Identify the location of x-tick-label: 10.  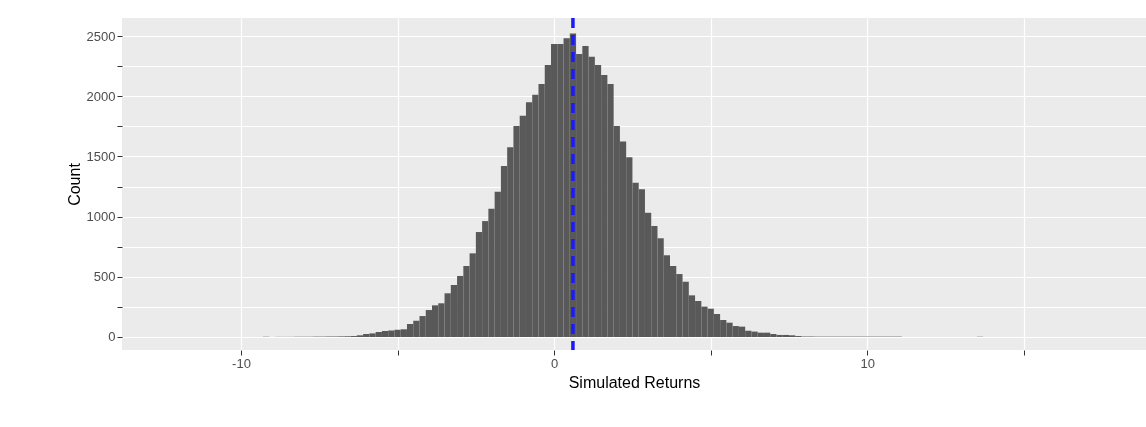
(868, 363).